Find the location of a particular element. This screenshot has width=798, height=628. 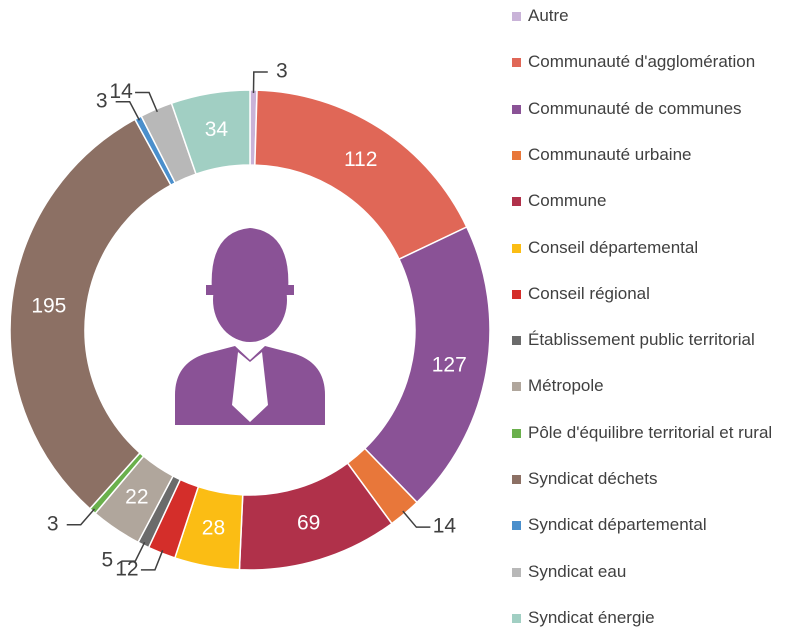

legend-label: Communauté urbaine is located at coordinates (610, 154).